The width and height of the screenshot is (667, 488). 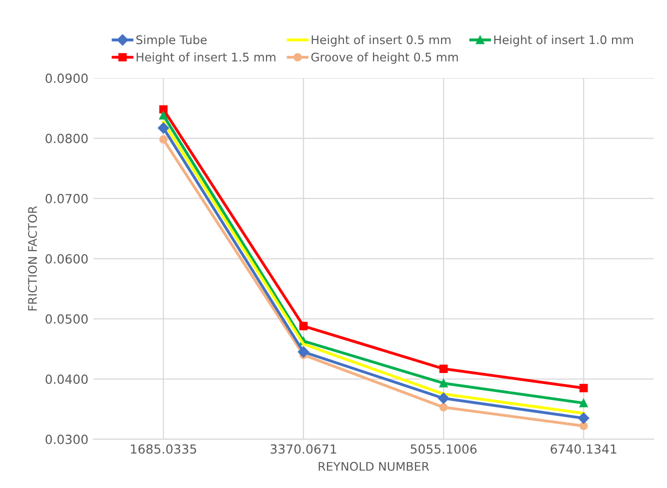 I want to click on x-tick-label: 3370.0671, so click(x=303, y=449).